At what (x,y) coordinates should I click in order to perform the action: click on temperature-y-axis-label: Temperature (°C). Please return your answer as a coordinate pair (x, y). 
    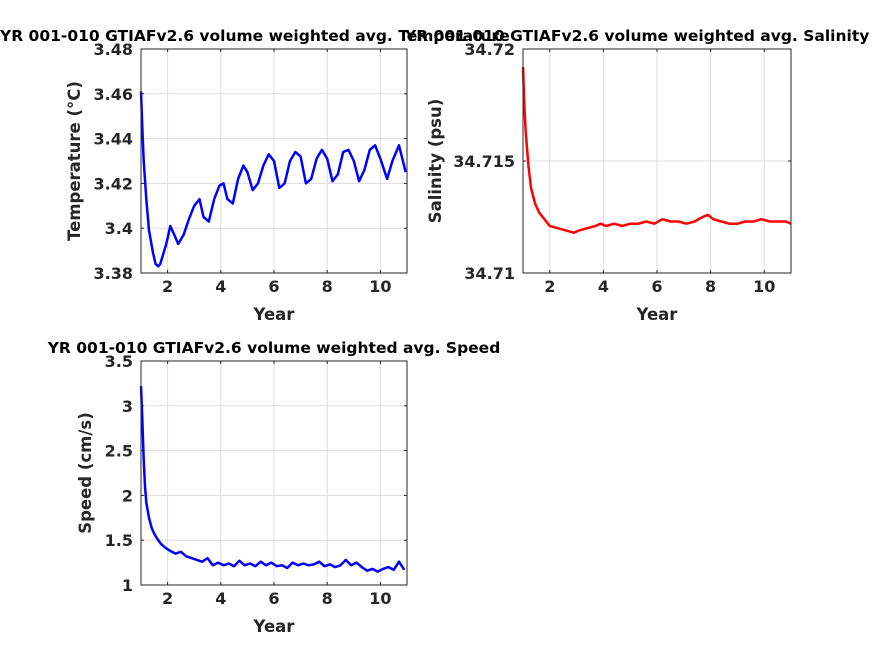
    Looking at the image, I should click on (74, 161).